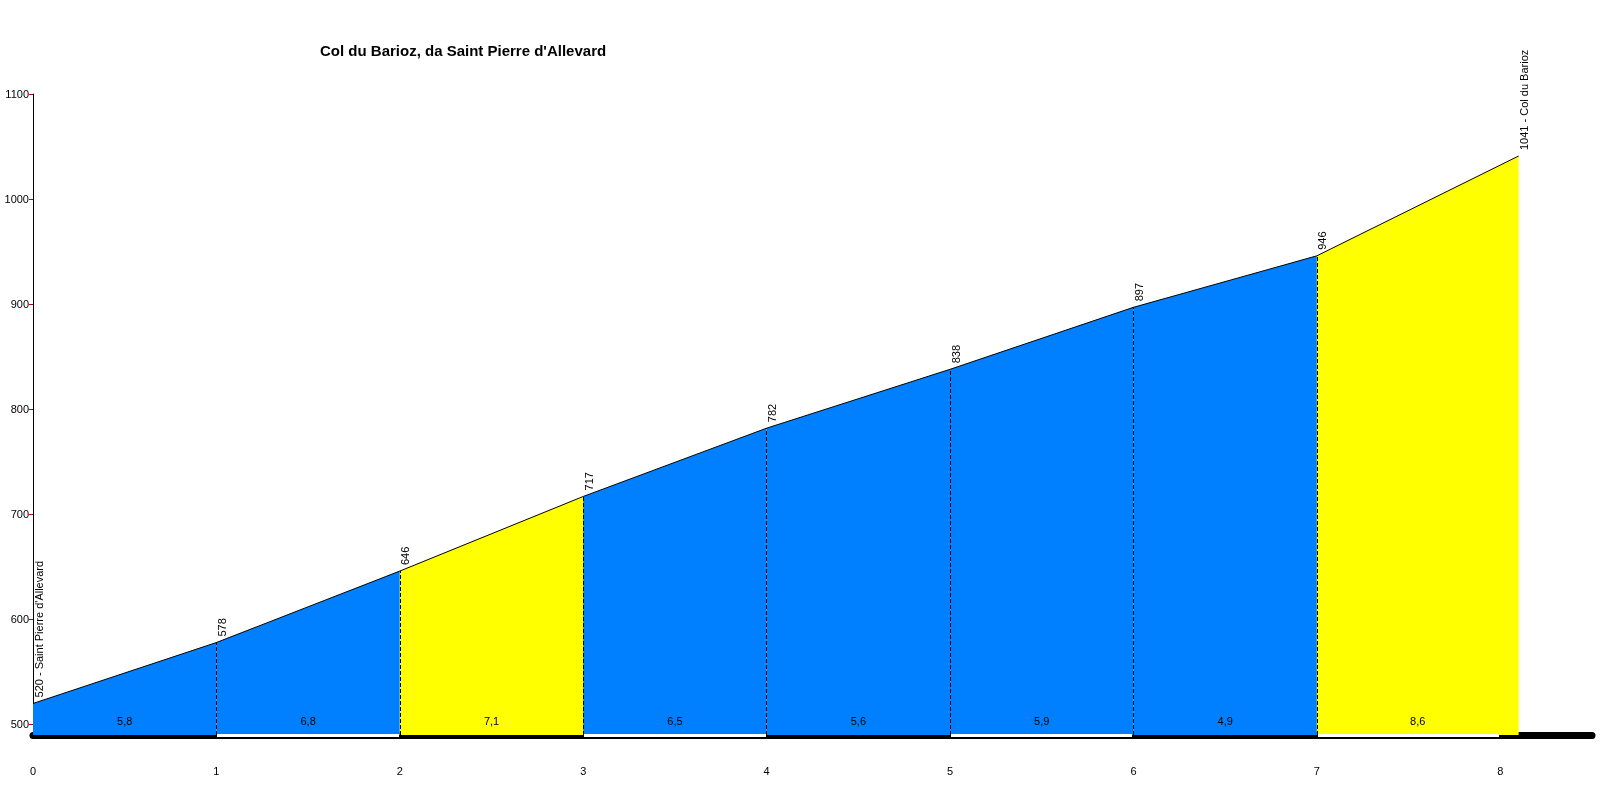  What do you see at coordinates (19, 514) in the screenshot?
I see `y-tick-label: 700` at bounding box center [19, 514].